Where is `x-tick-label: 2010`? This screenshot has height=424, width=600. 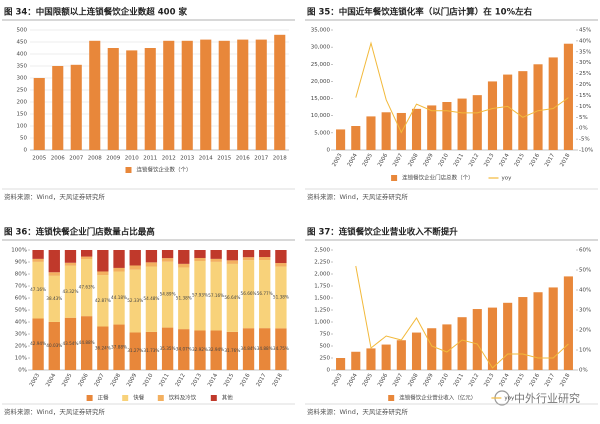
x-tick-label: 2010 is located at coordinates (444, 160).